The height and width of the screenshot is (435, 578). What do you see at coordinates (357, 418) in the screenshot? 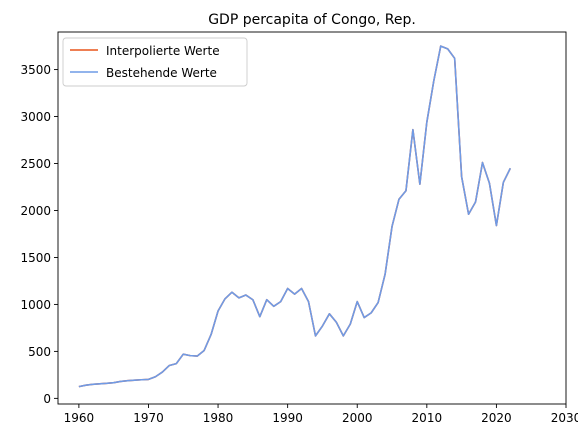
I see `x-tick-label: 2000` at bounding box center [357, 418].